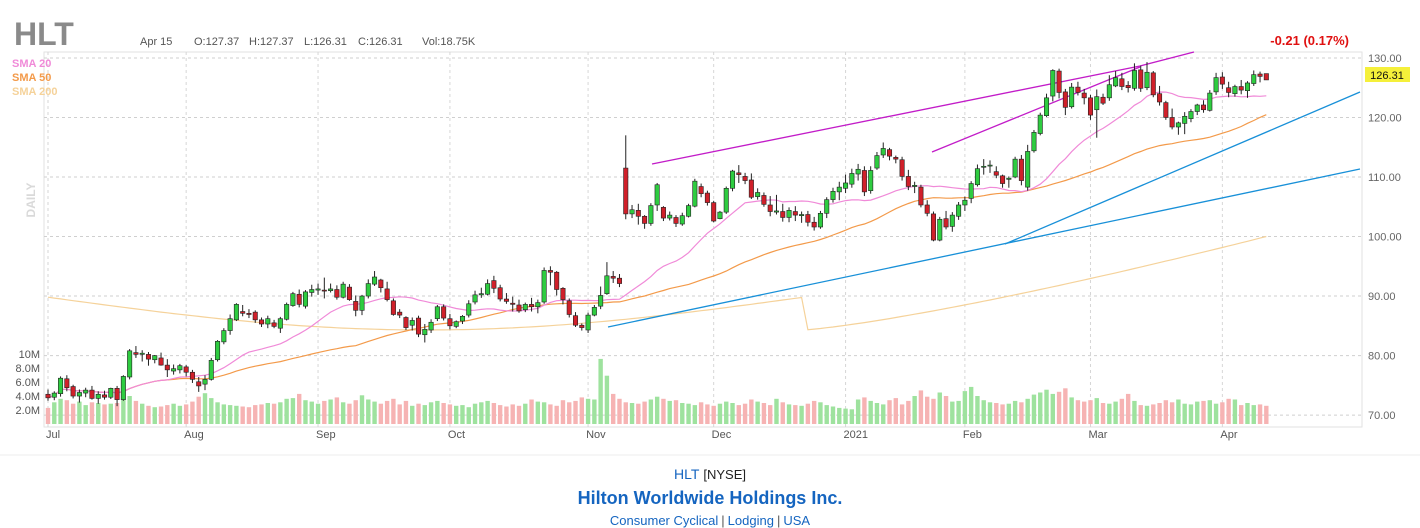 The width and height of the screenshot is (1420, 528). Describe the element at coordinates (797, 520) in the screenshot. I see `country-link: USA` at that location.